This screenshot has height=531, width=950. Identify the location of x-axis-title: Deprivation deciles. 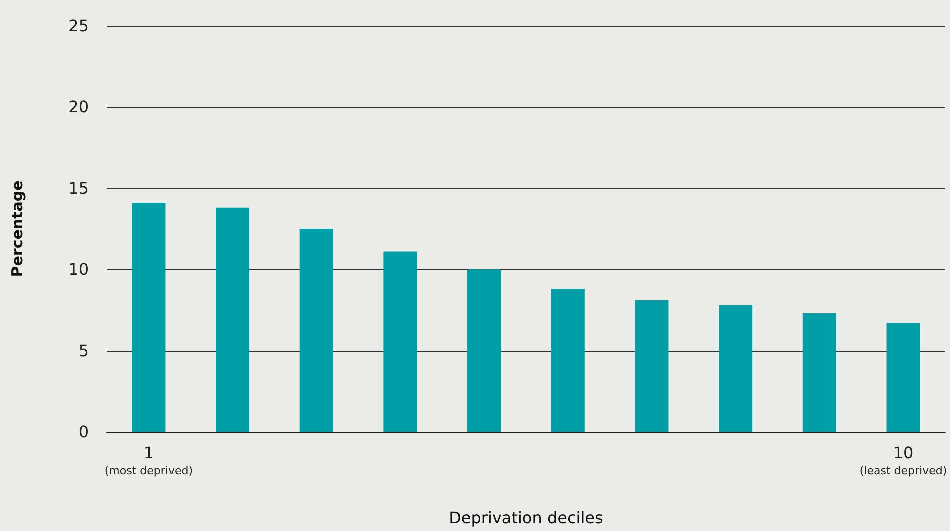
(526, 518).